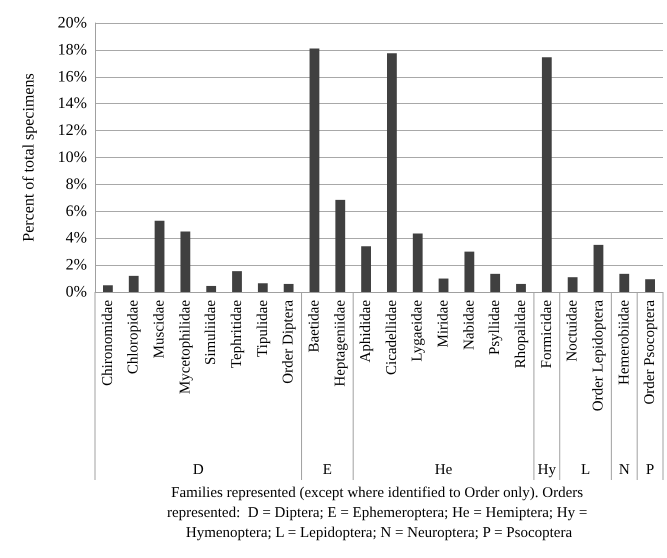 This screenshot has width=667, height=558. Describe the element at coordinates (327, 470) in the screenshot. I see `text: E` at that location.